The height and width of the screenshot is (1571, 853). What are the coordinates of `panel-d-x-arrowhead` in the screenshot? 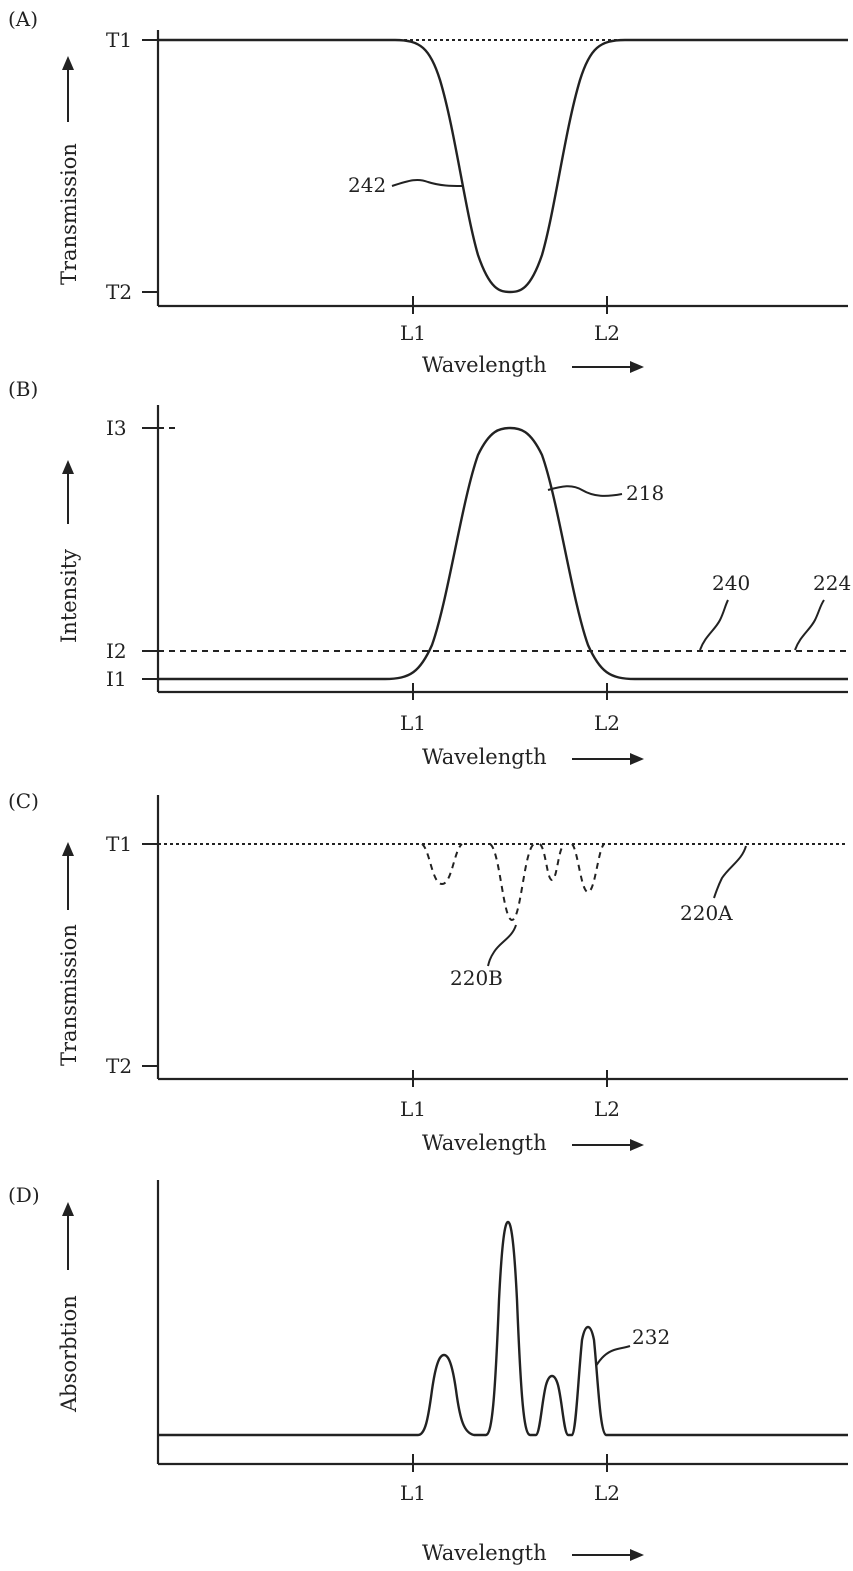 It's located at (637, 1555).